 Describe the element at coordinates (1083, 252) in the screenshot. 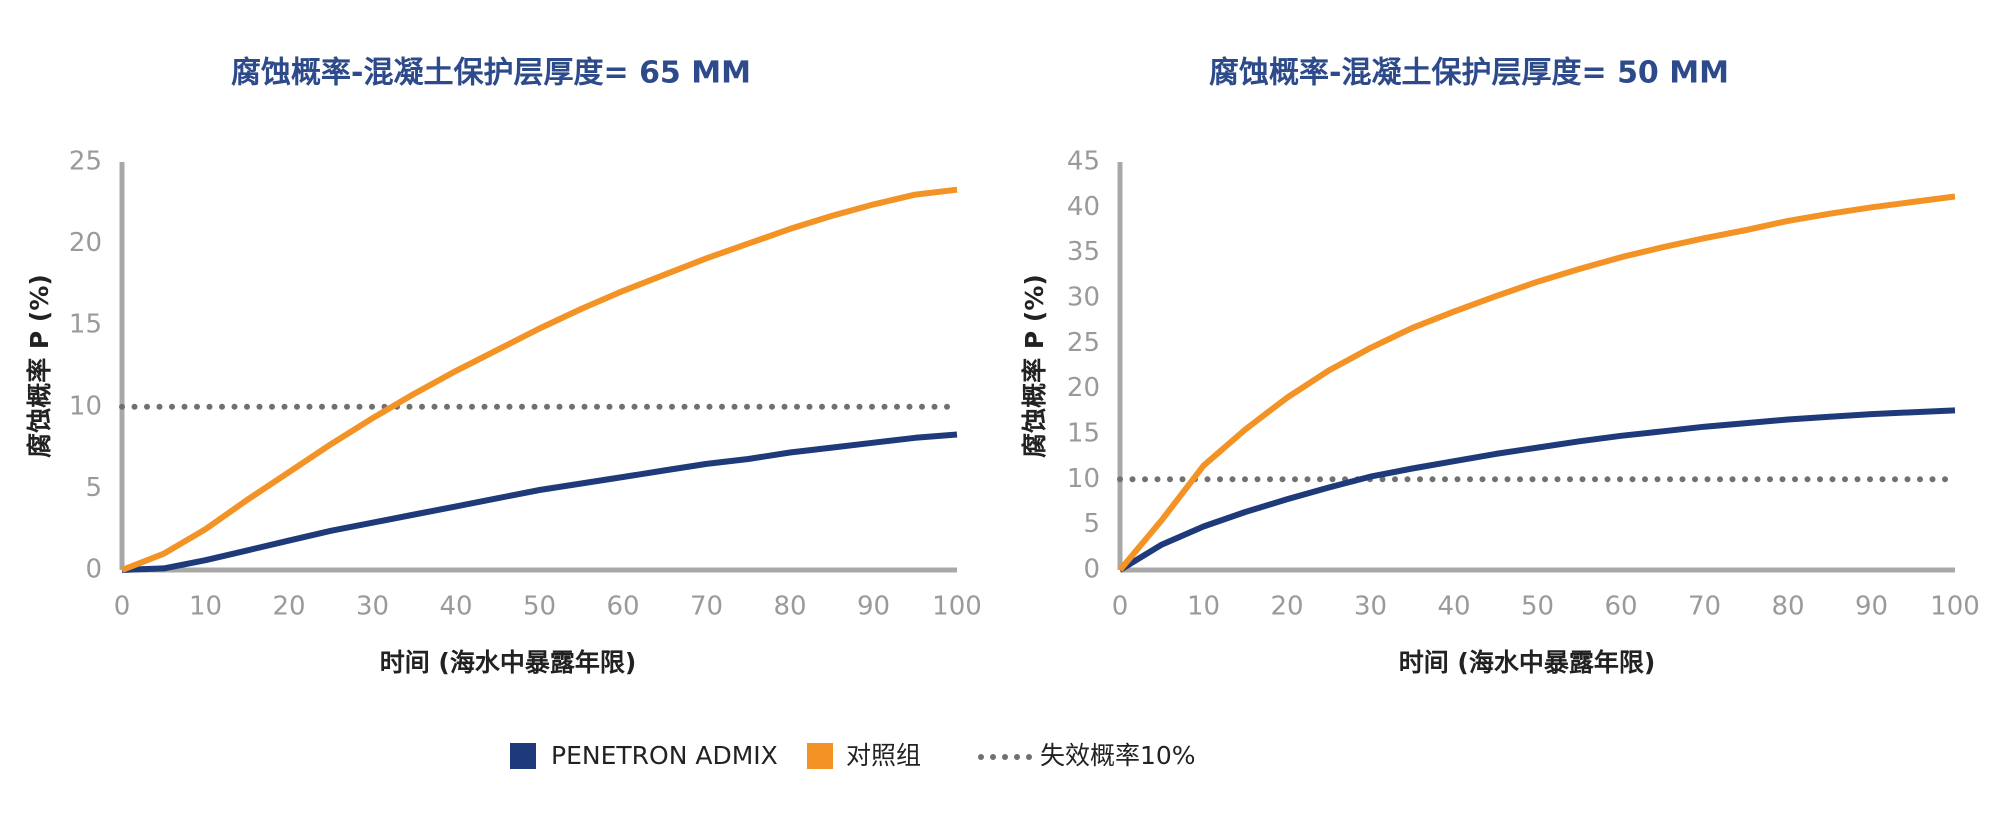

I see `y-tick-label: 35` at that location.